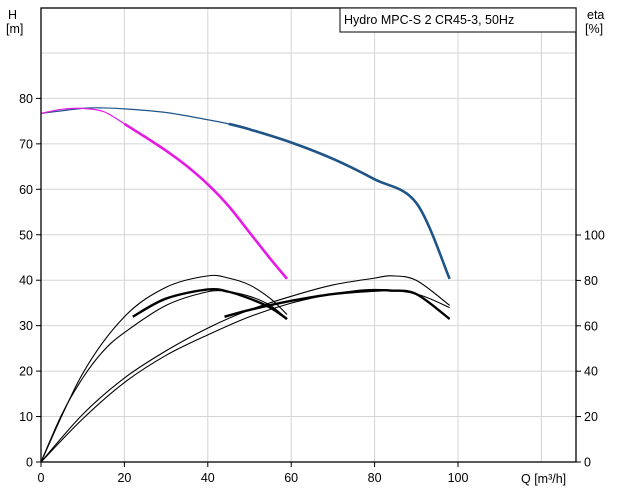 The image size is (621, 489). Describe the element at coordinates (14, 29) in the screenshot. I see `left-axis-unit: [m]` at that location.